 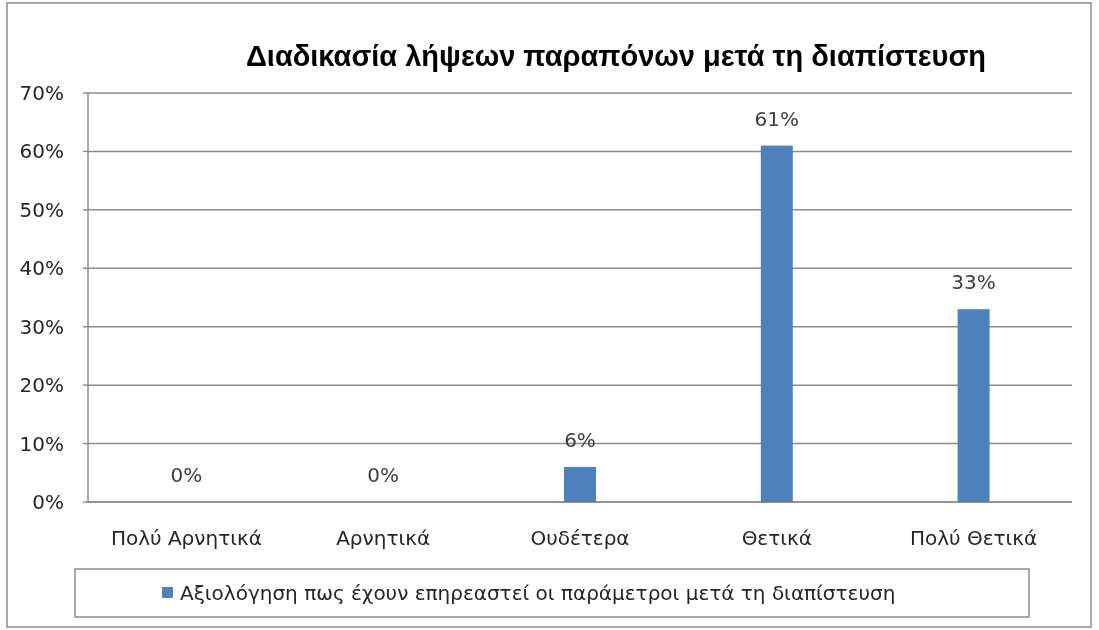 I want to click on x-tick-label: Πολύ Αρνητικά, so click(x=186, y=538).